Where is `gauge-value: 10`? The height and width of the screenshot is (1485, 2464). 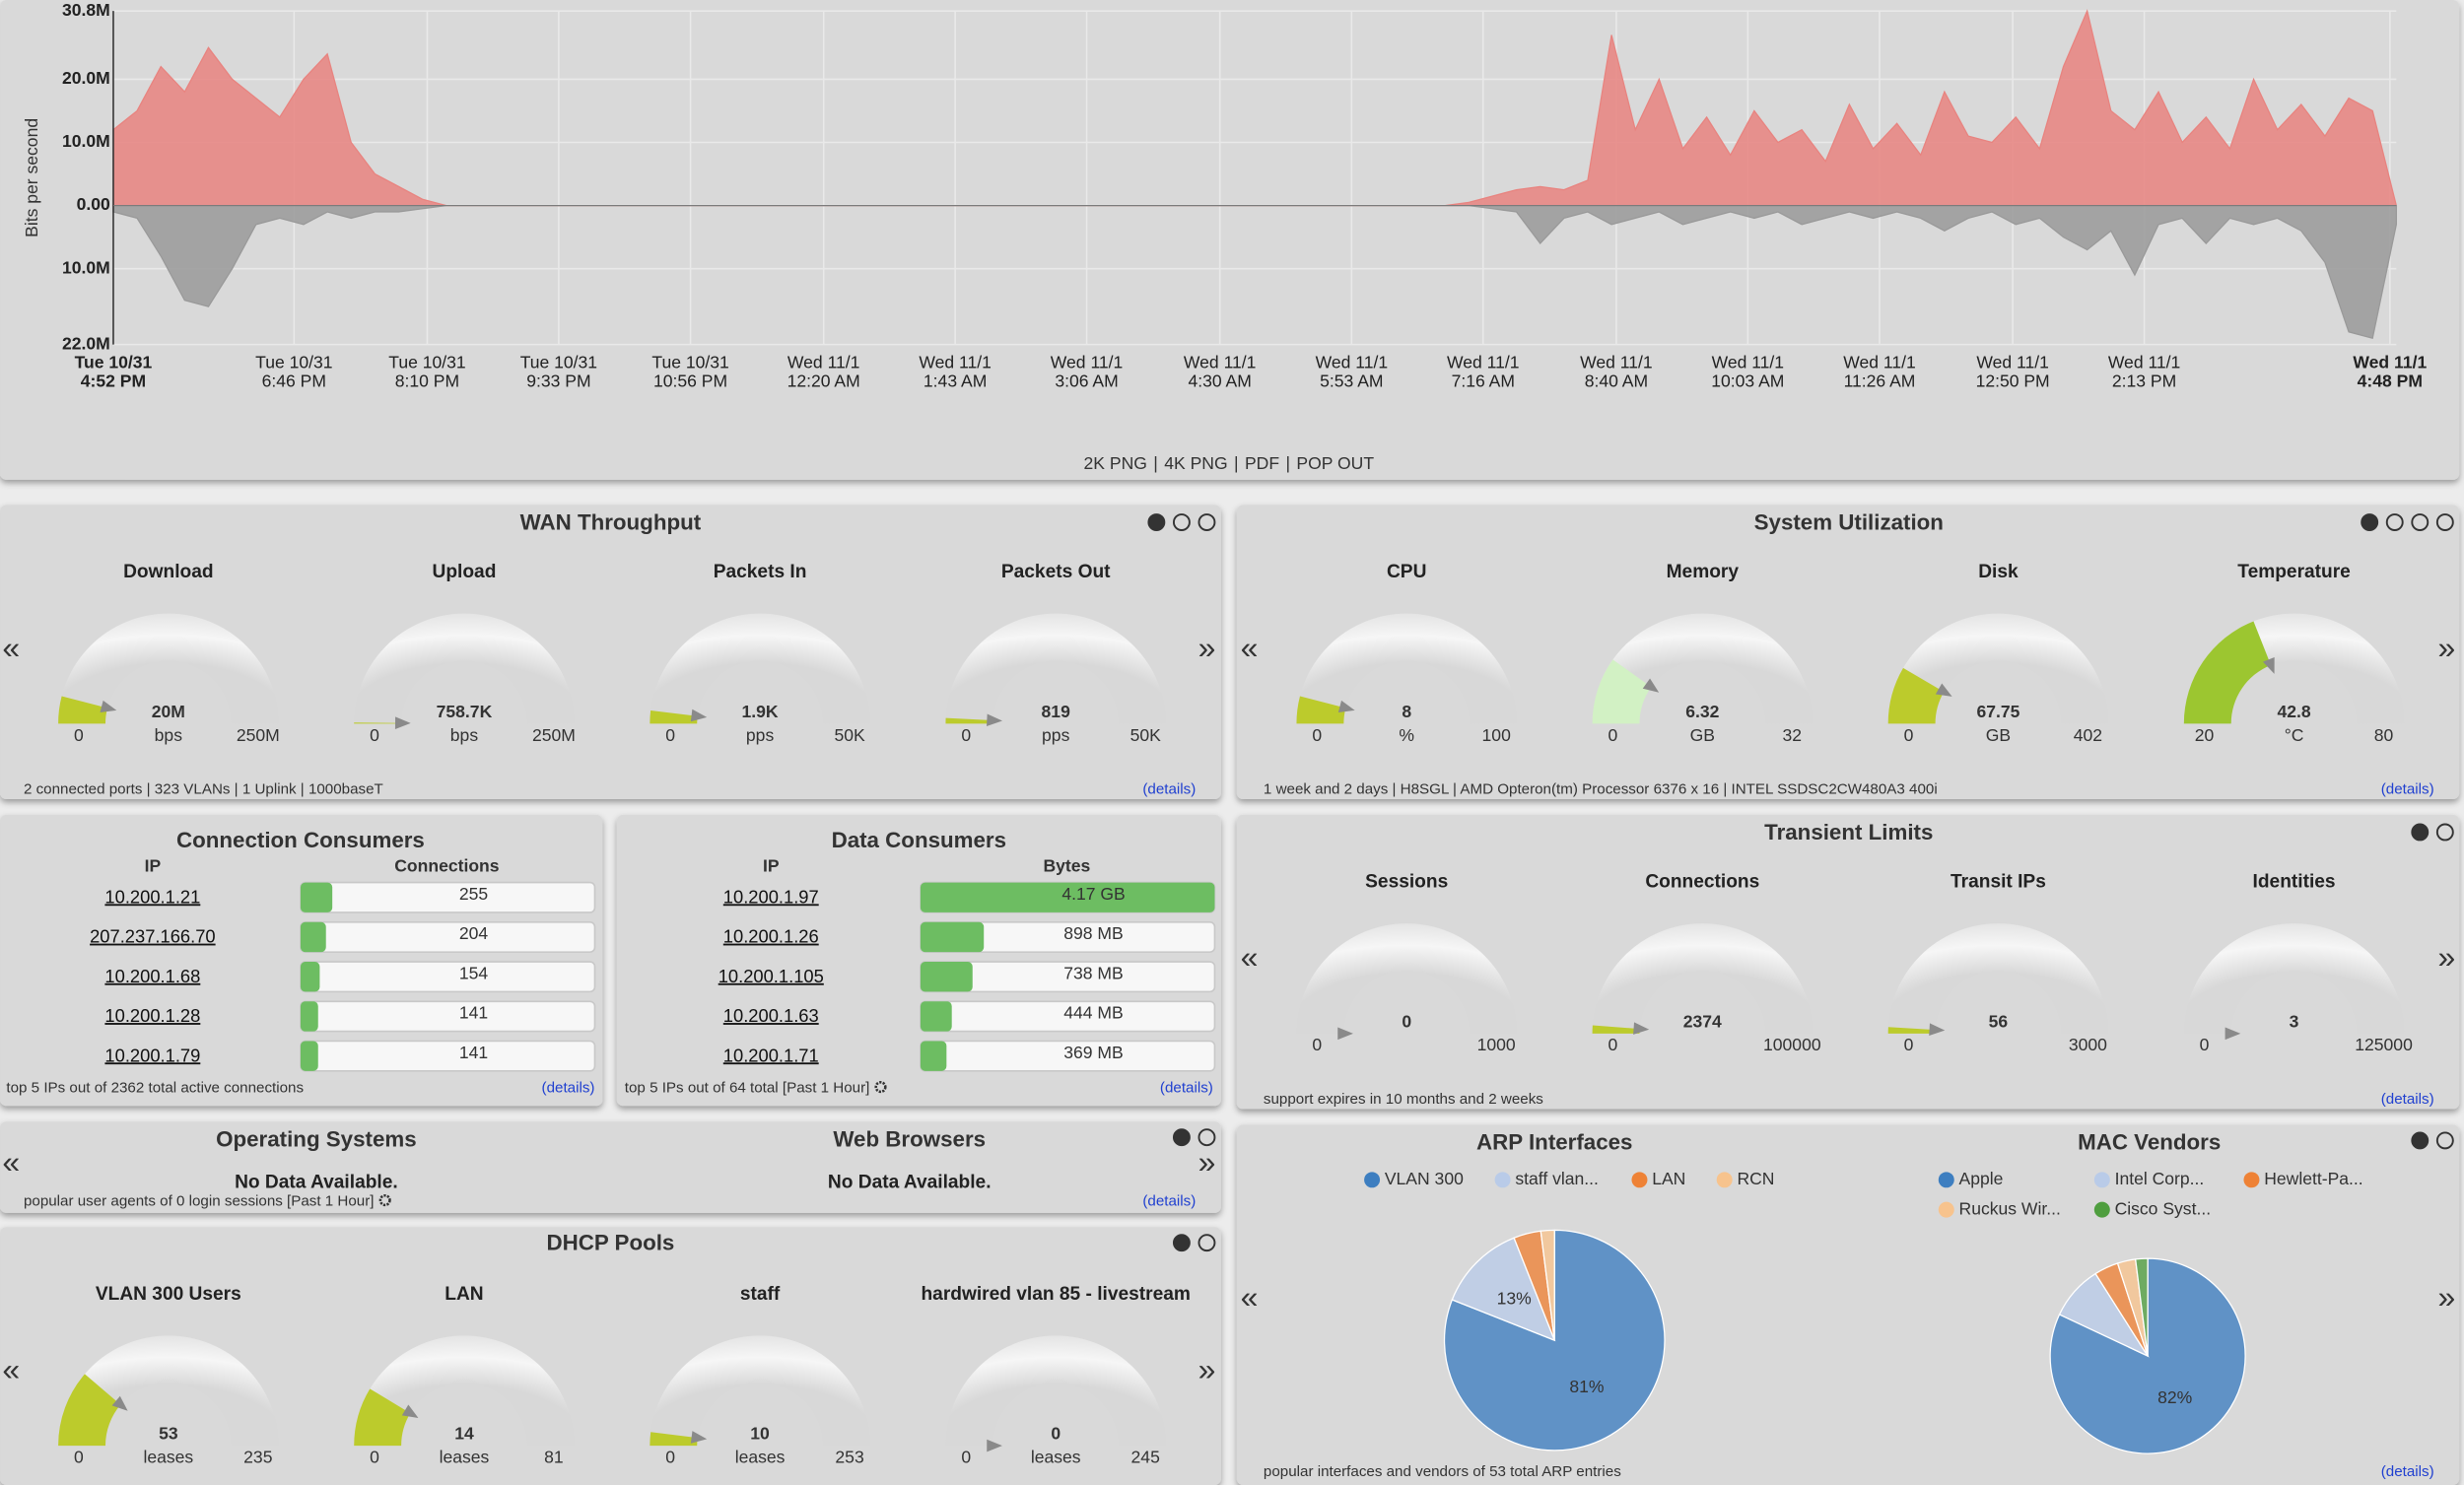 gauge-value: 10 is located at coordinates (760, 1434).